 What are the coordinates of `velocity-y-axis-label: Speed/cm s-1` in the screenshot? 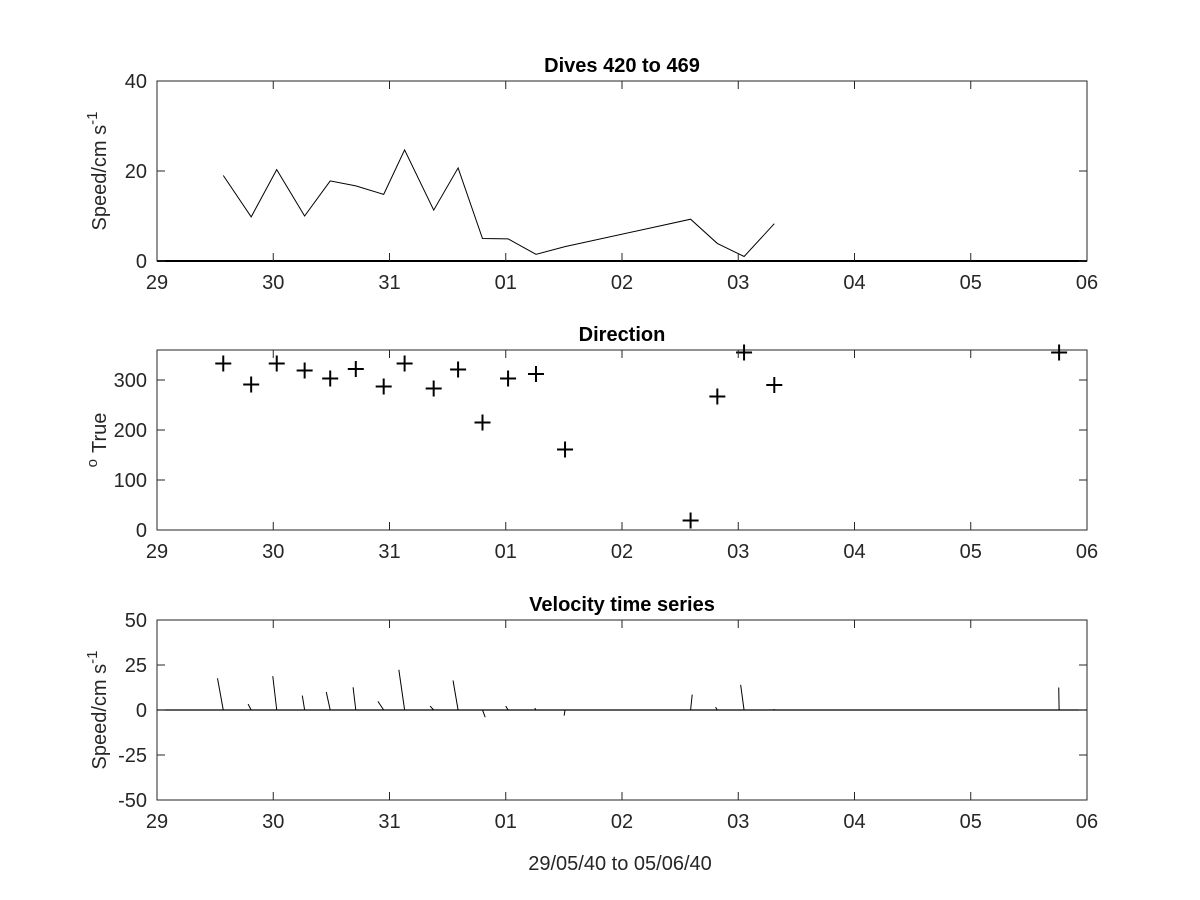 It's located at (97, 710).